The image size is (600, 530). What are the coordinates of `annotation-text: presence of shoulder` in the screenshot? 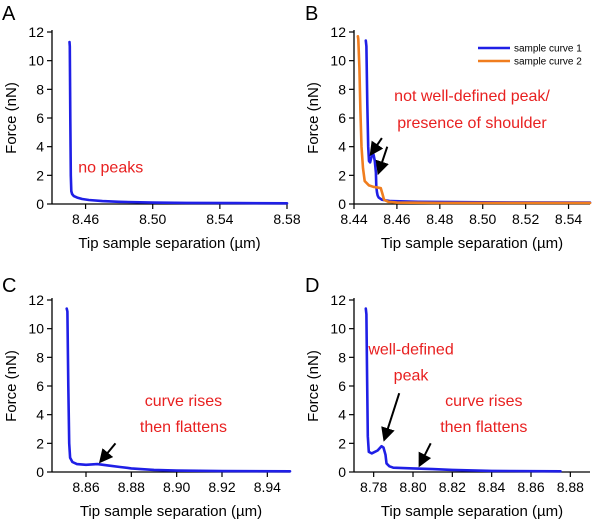 It's located at (472, 123).